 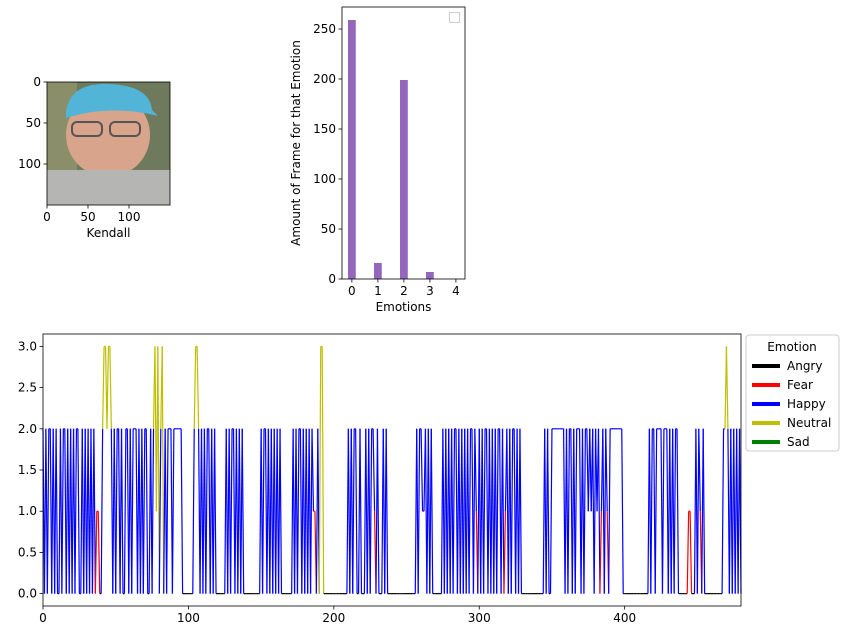 I want to click on webcam-image, so click(x=108, y=143).